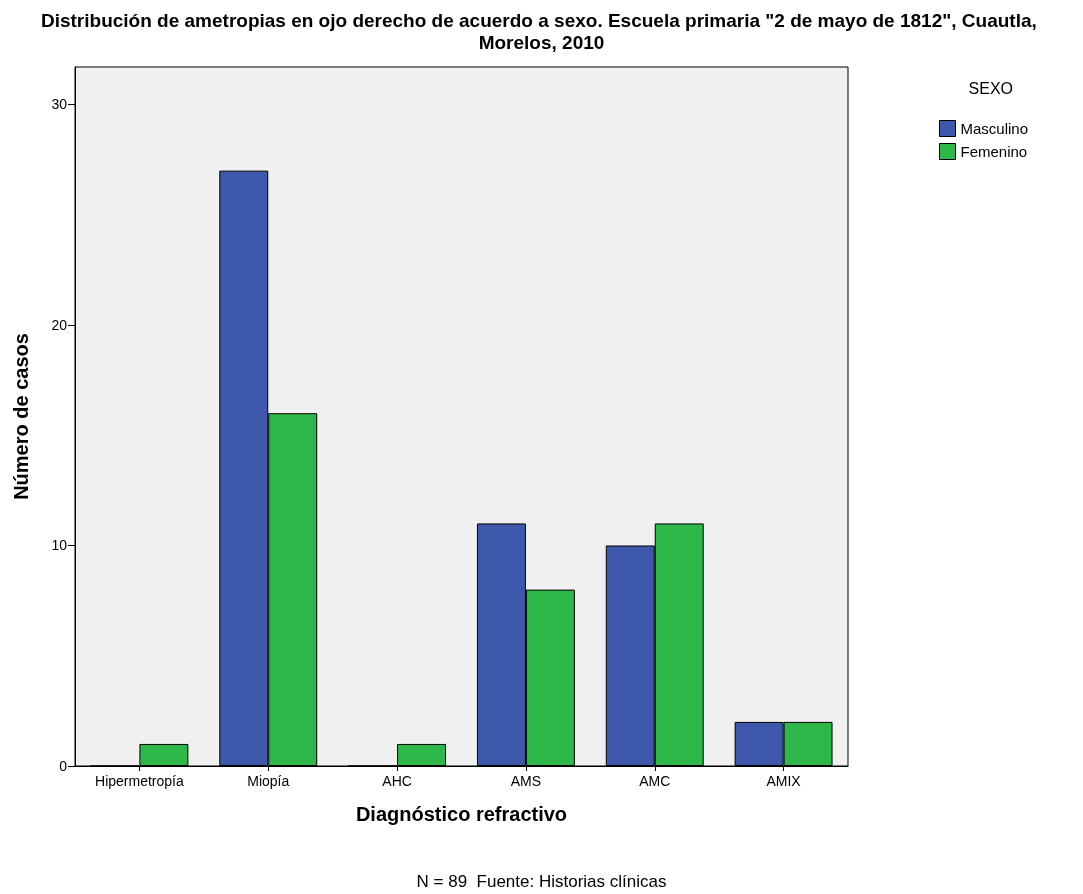 This screenshot has width=1083, height=894. I want to click on x-tick-label: Miopía, so click(268, 781).